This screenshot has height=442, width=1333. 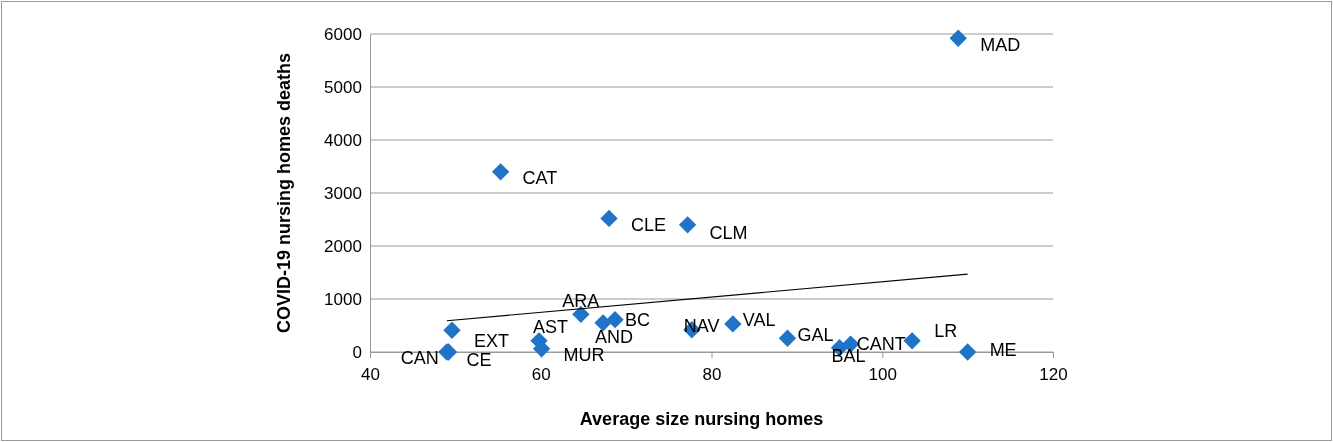 What do you see at coordinates (946, 331) in the screenshot?
I see `annotation: LR` at bounding box center [946, 331].